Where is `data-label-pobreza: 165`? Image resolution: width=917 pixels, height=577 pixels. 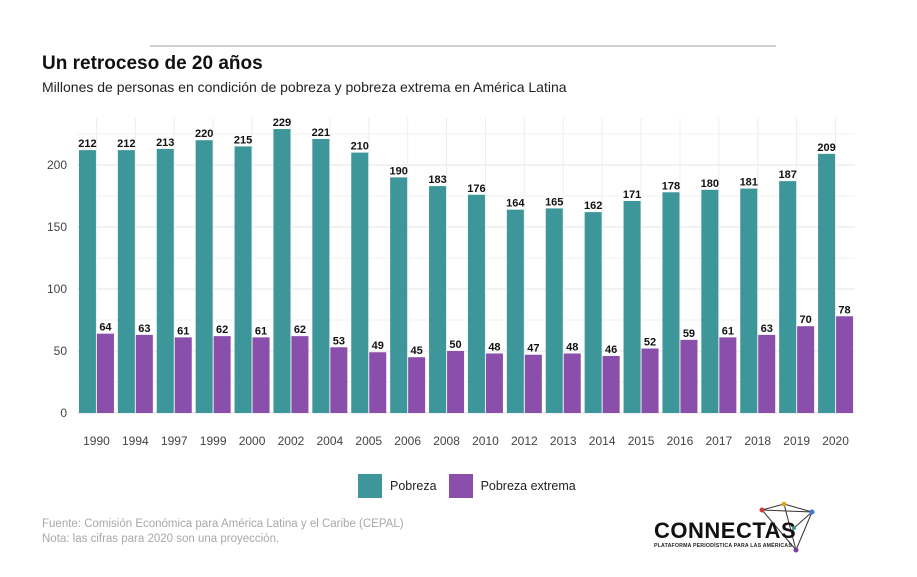 data-label-pobreza: 165 is located at coordinates (554, 202).